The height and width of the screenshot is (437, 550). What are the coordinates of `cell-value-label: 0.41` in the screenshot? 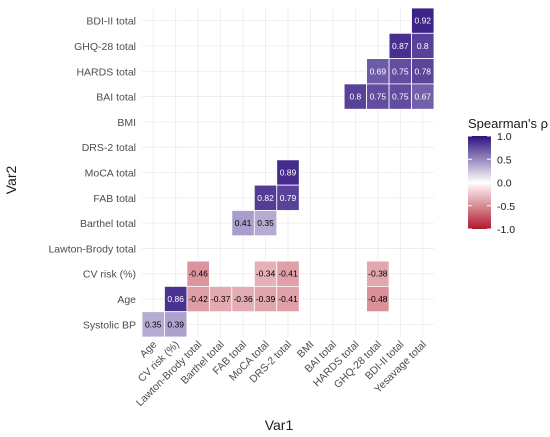 It's located at (243, 223).